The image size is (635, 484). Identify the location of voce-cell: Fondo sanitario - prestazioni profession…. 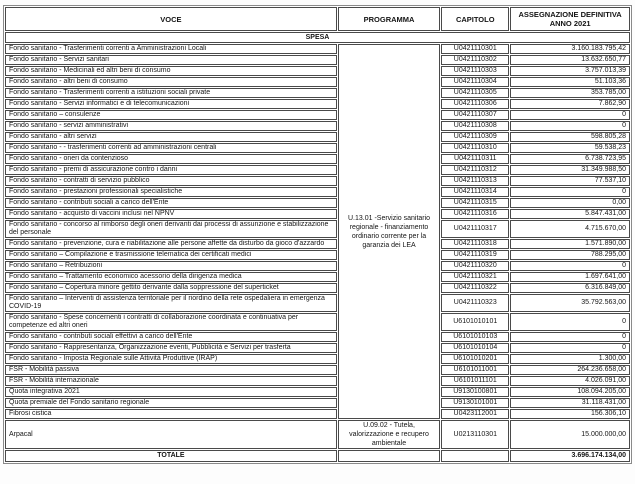
(171, 192).